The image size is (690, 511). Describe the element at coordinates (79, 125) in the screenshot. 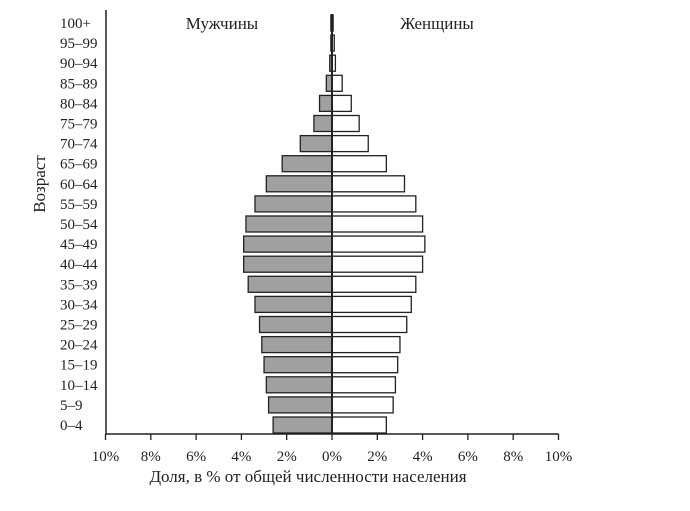

I see `age-label-15: 75–79` at that location.